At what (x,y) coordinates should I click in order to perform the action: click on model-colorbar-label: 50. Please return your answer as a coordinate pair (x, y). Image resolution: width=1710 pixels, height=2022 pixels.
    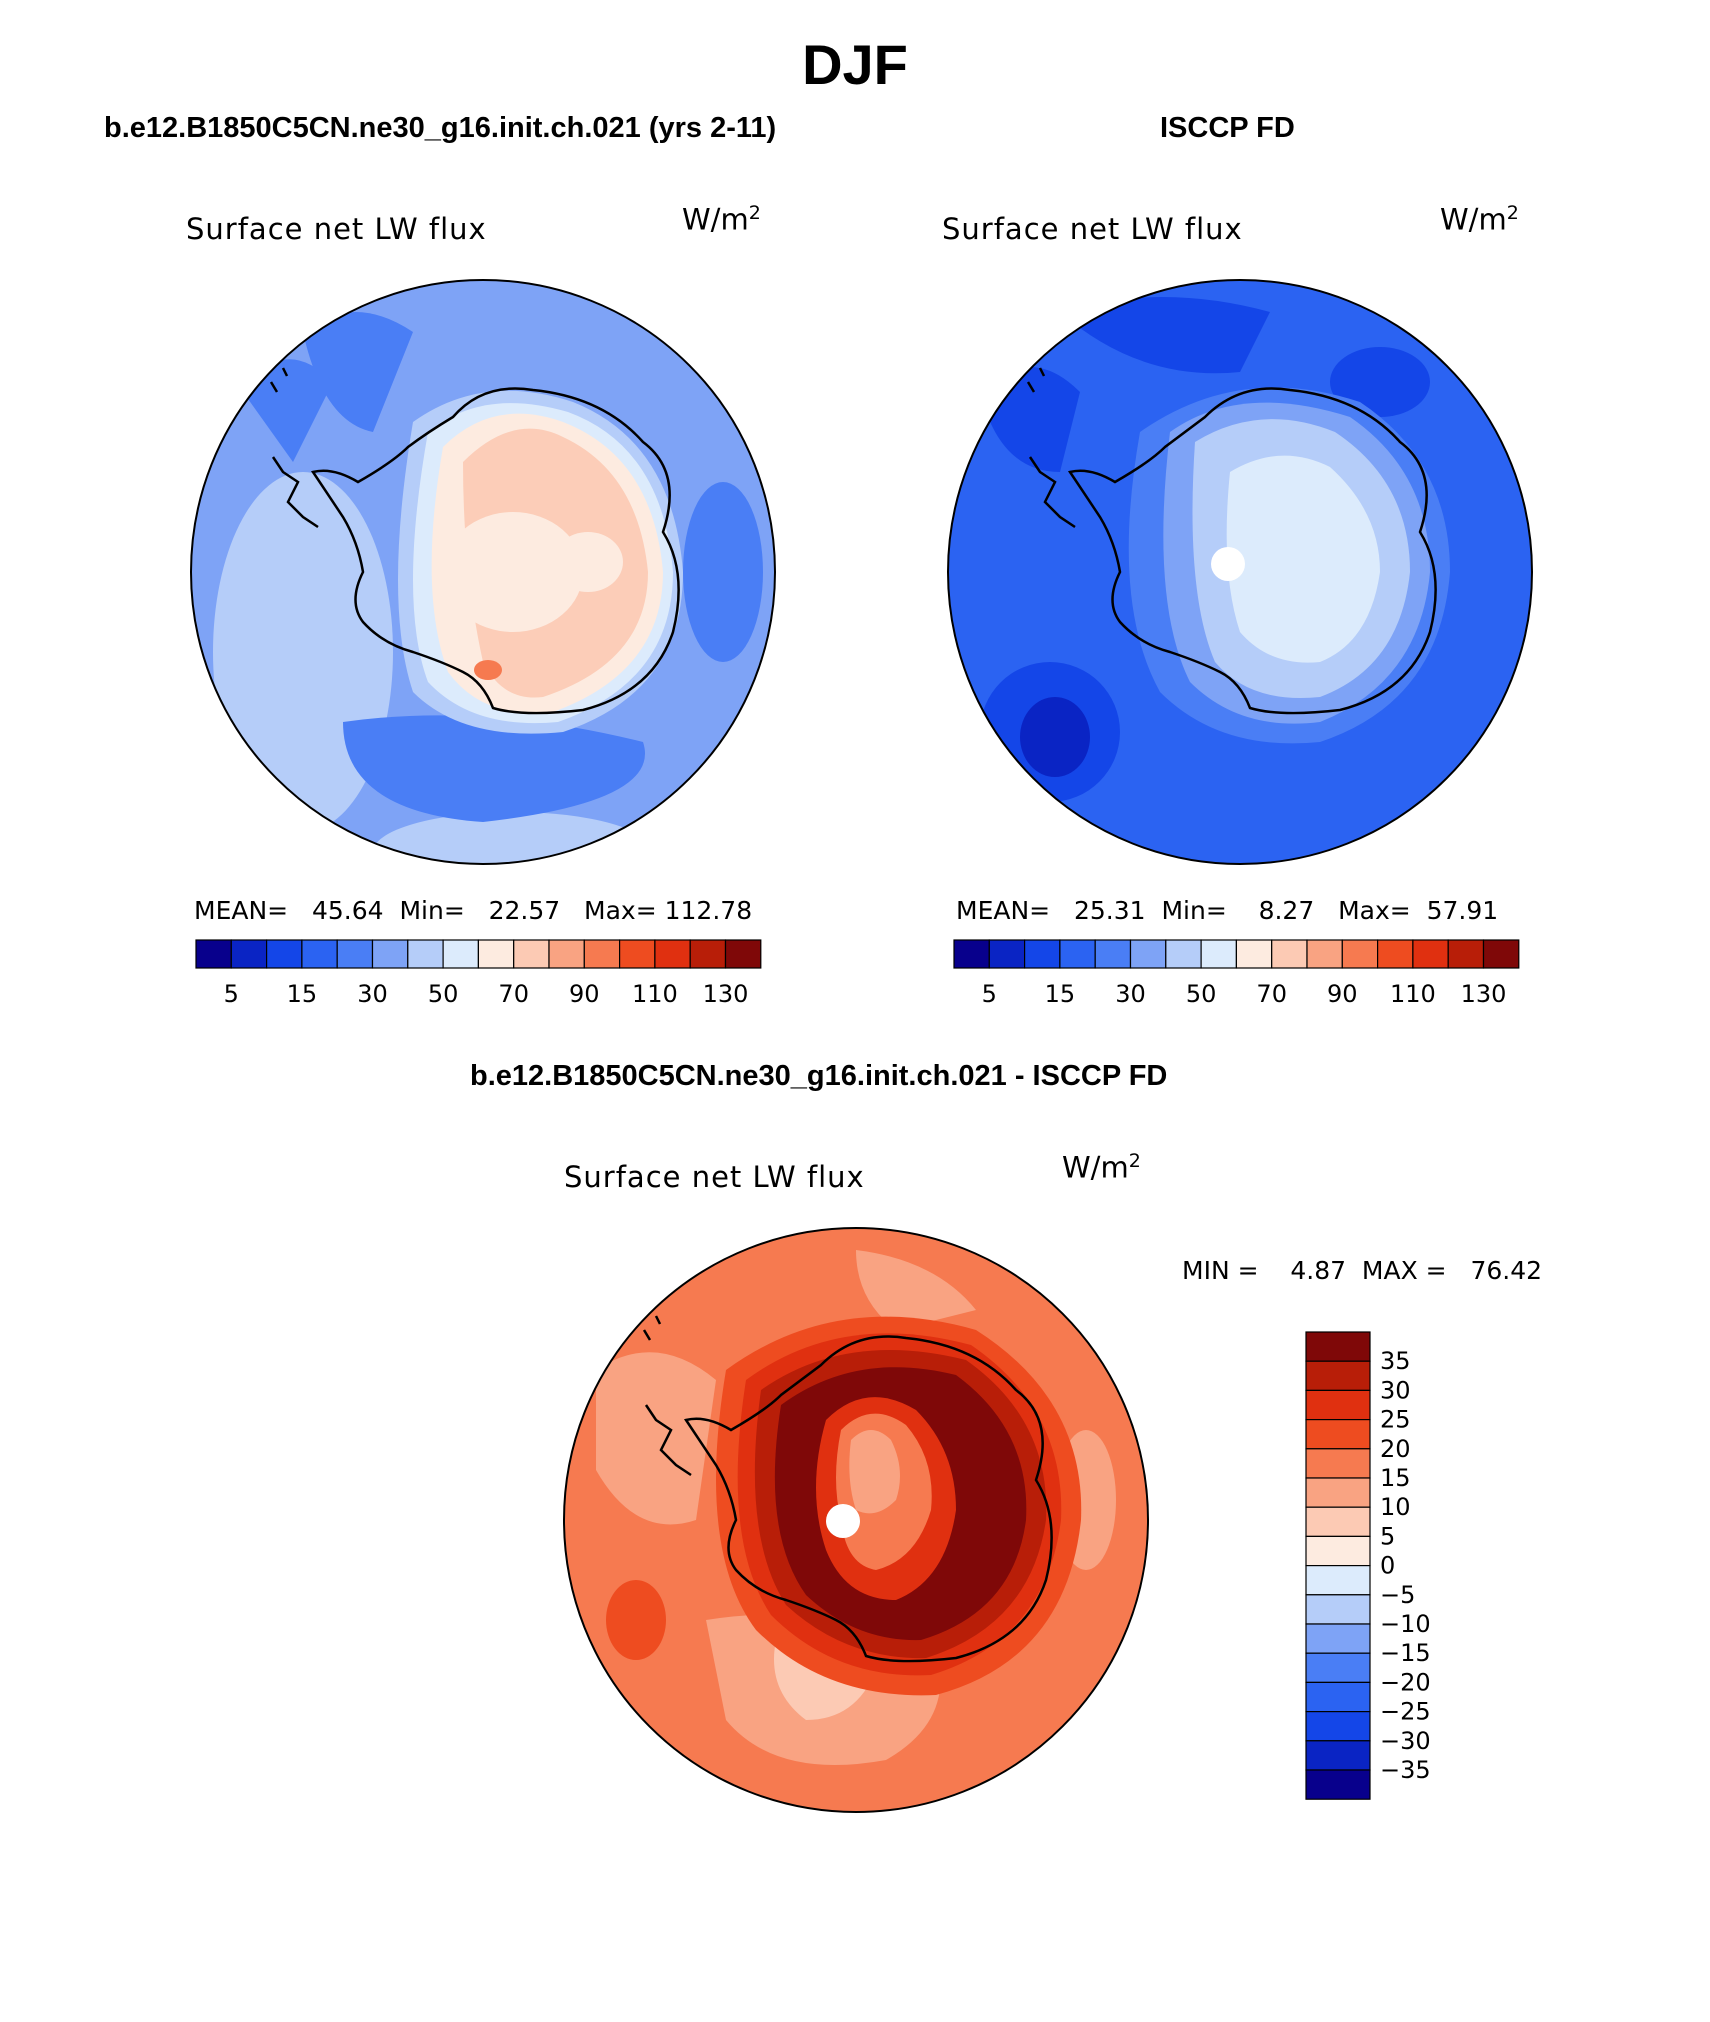
    Looking at the image, I should click on (443, 994).